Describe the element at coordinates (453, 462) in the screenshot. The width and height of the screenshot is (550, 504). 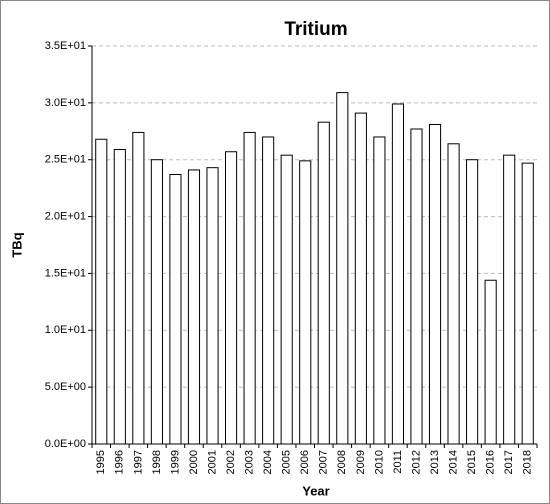
I see `x-tick-label: 2014` at that location.